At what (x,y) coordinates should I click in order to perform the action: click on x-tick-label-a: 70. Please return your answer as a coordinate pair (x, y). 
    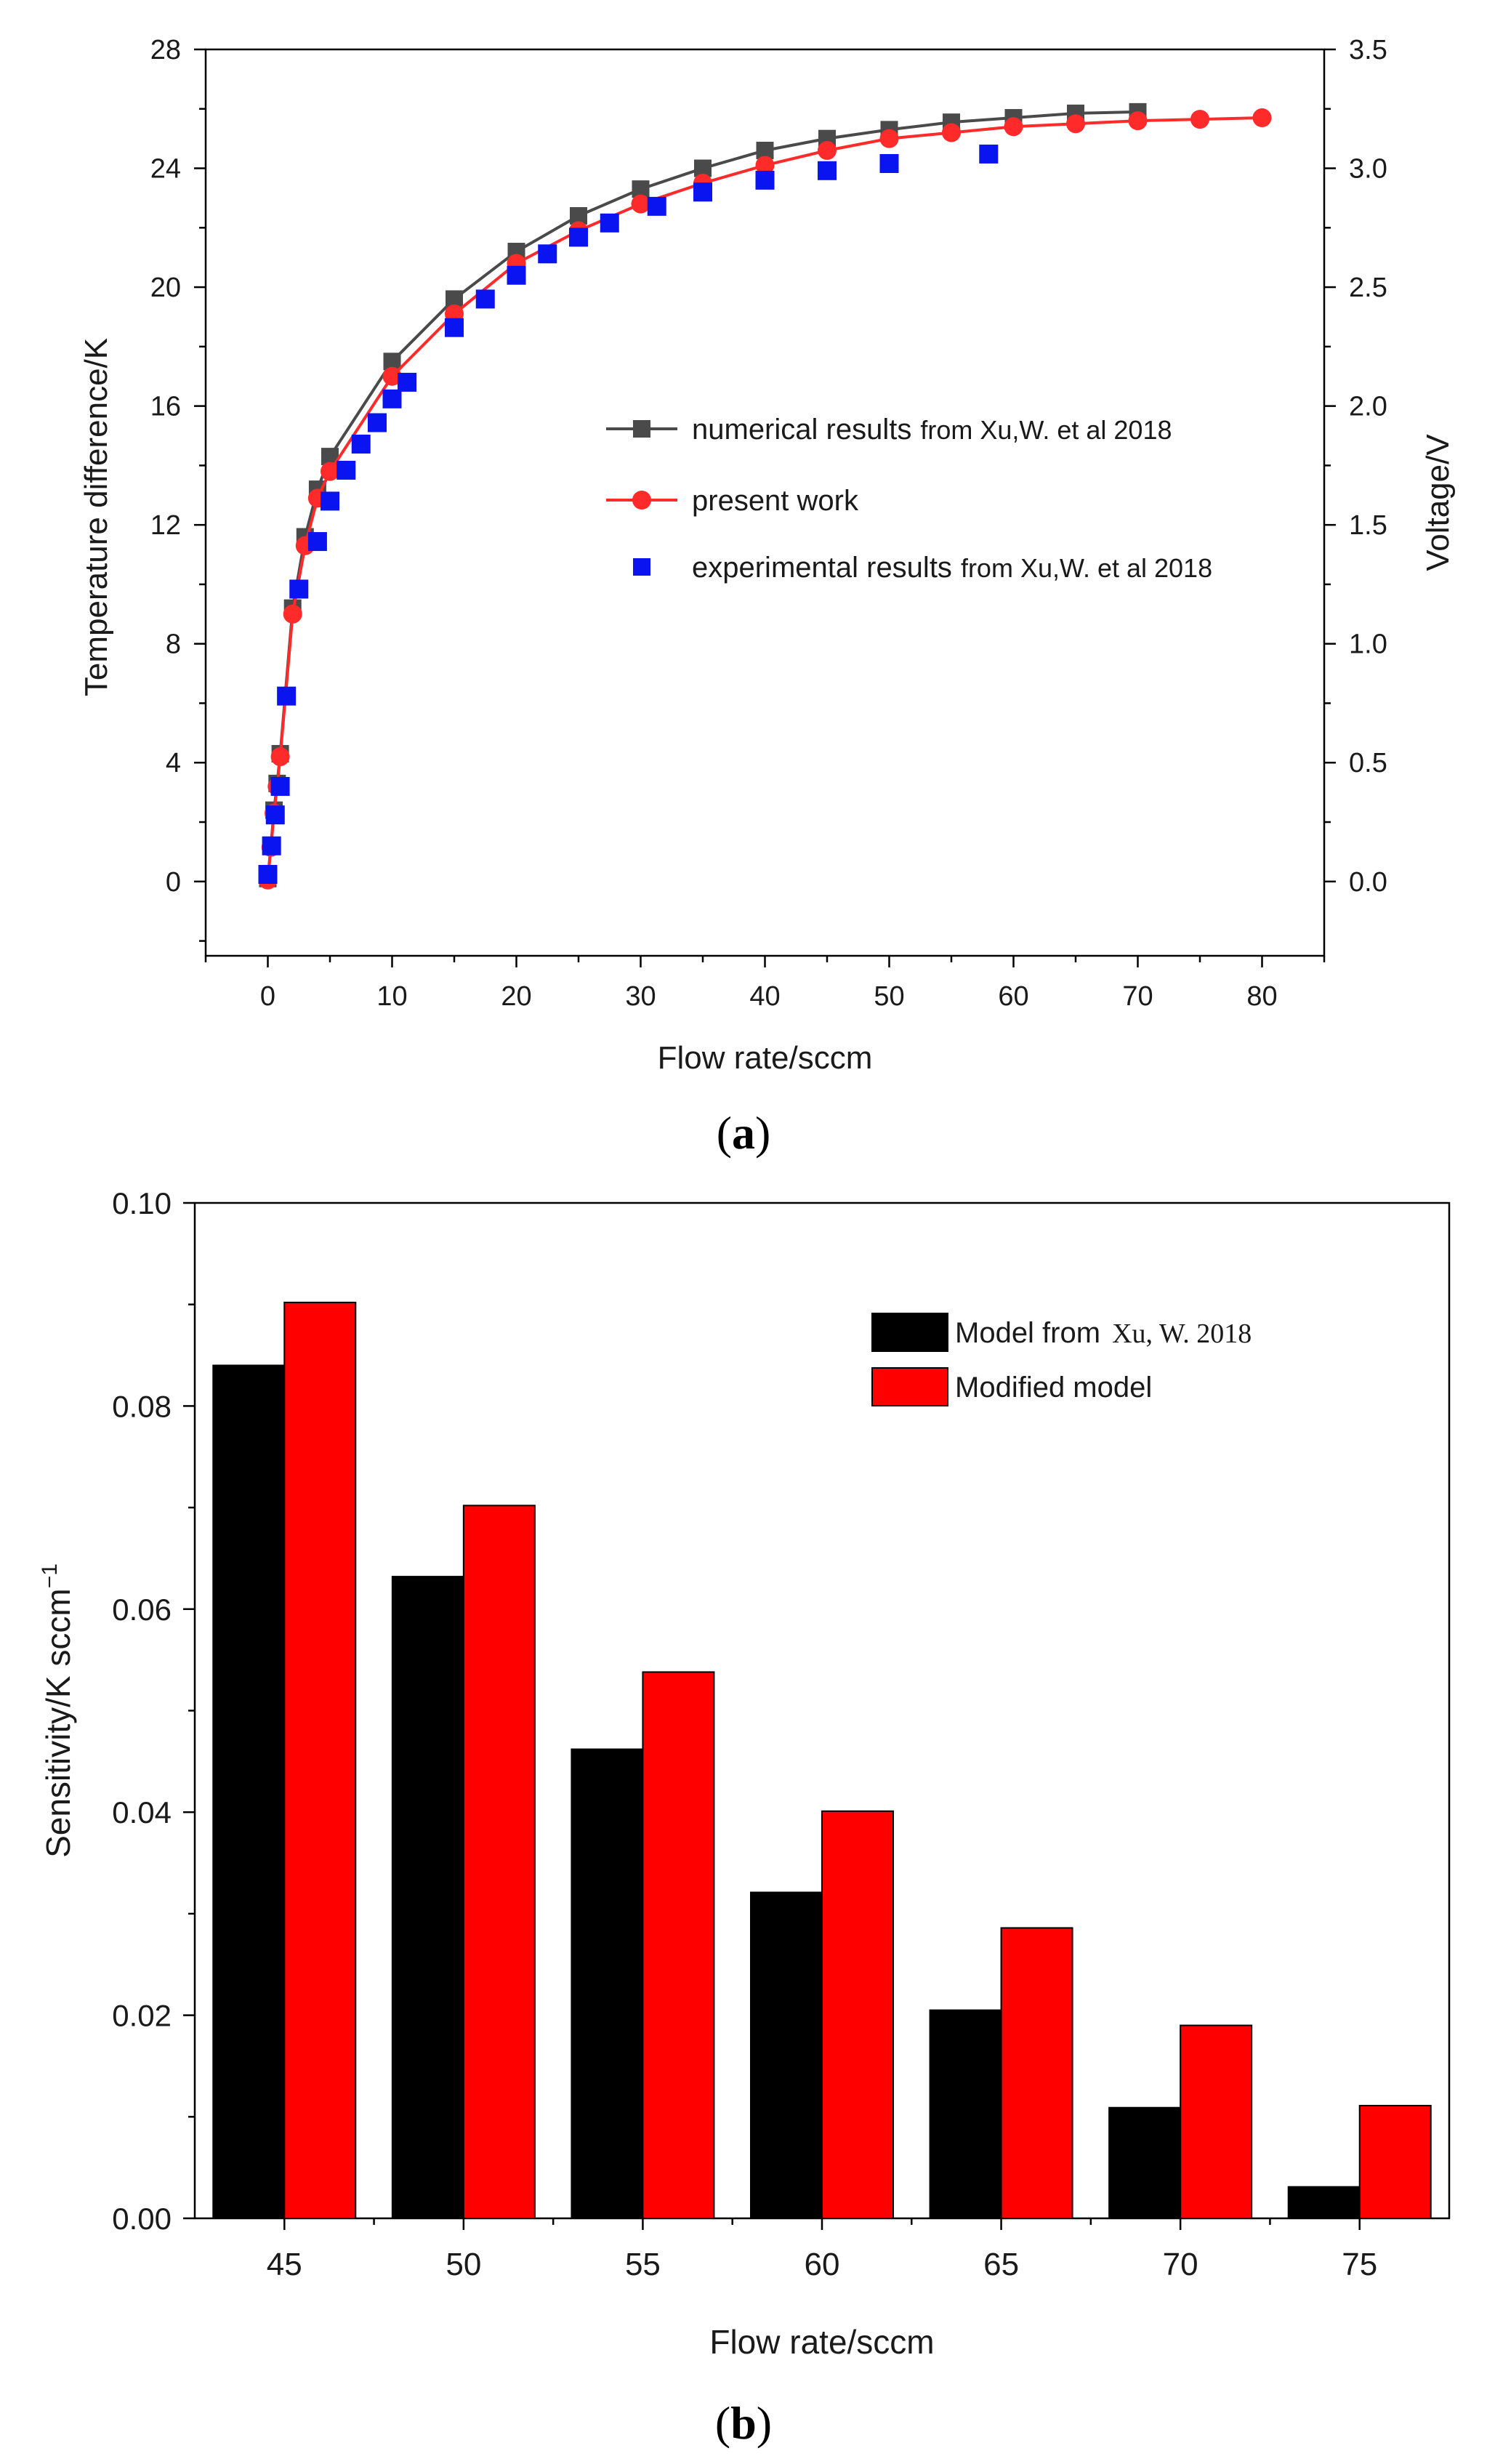
    Looking at the image, I should click on (1137, 996).